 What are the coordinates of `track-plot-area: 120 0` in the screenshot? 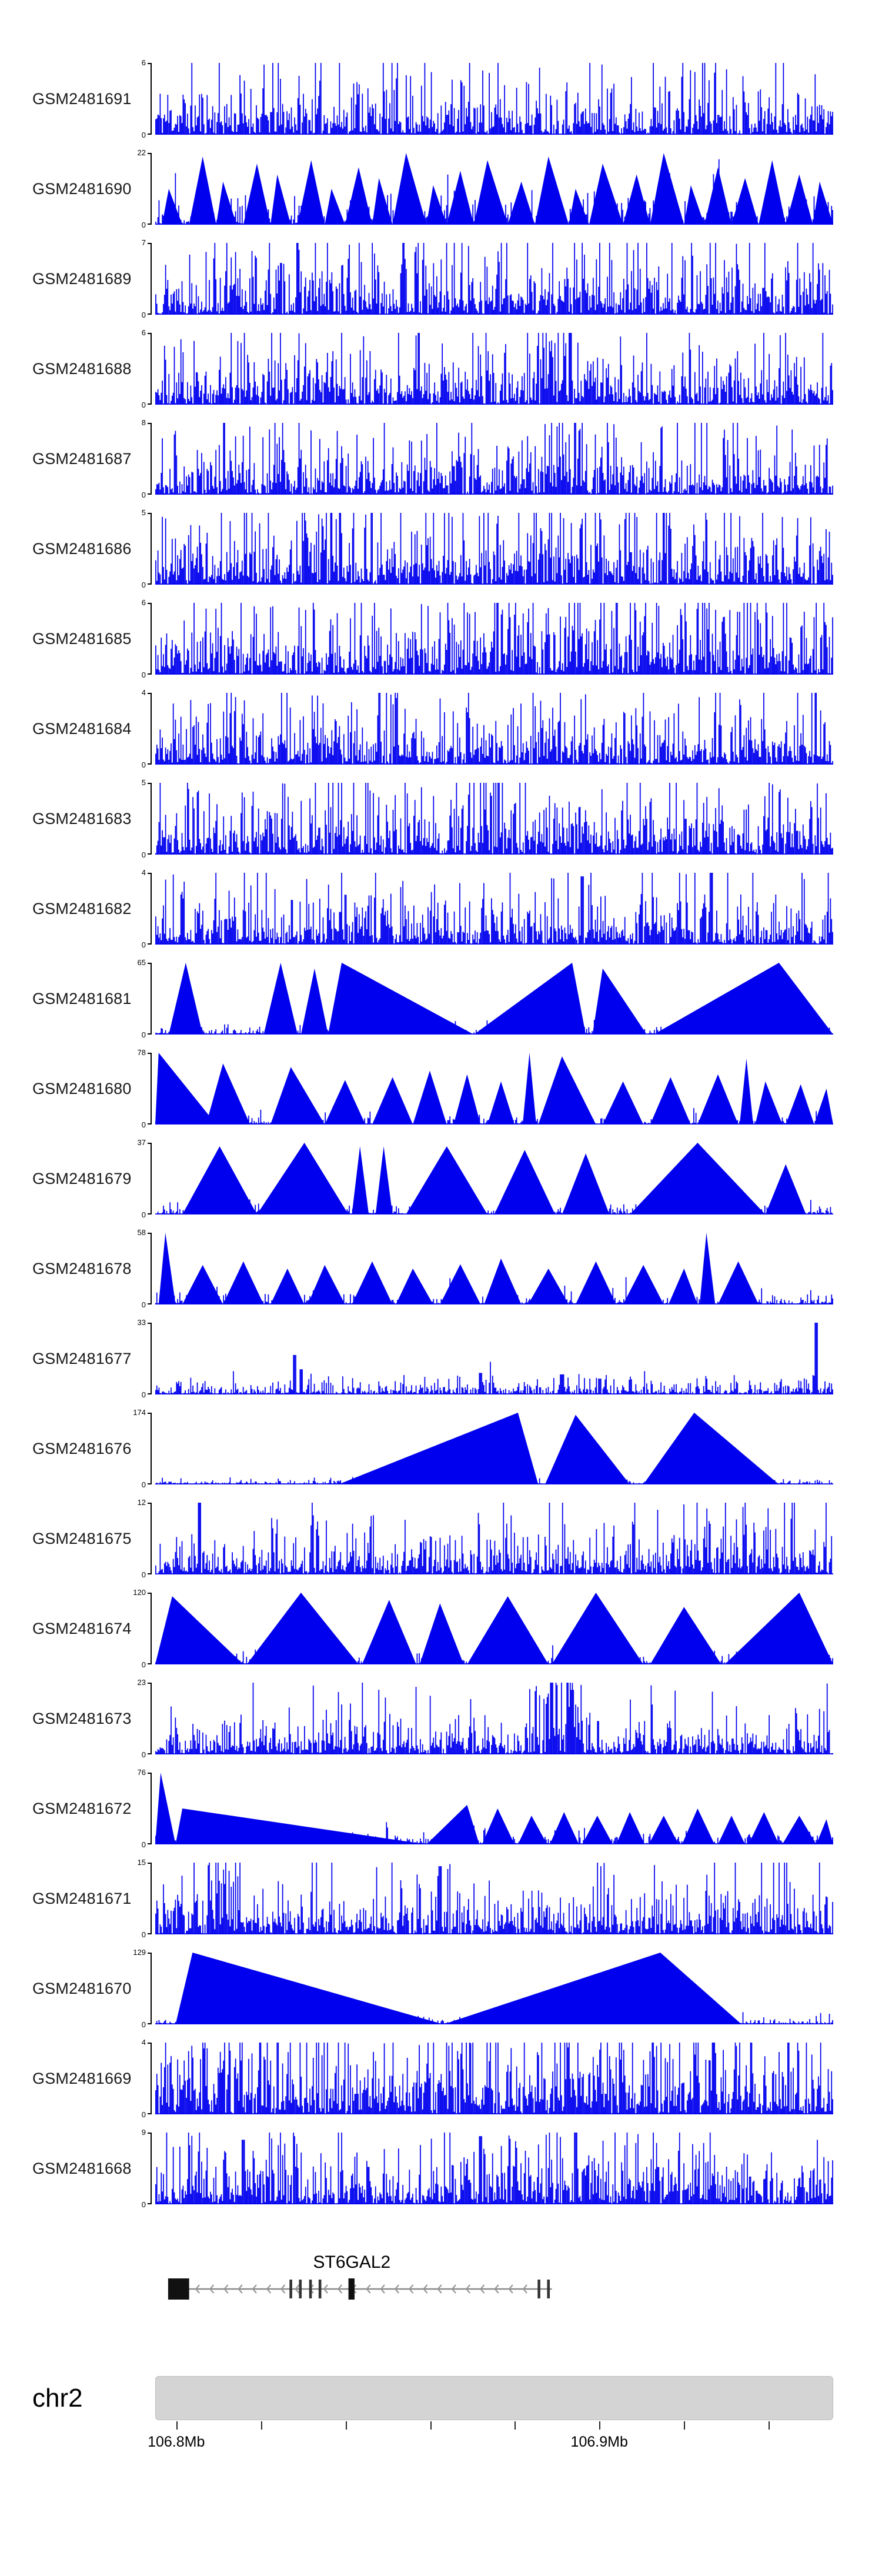 It's located at (483, 1628).